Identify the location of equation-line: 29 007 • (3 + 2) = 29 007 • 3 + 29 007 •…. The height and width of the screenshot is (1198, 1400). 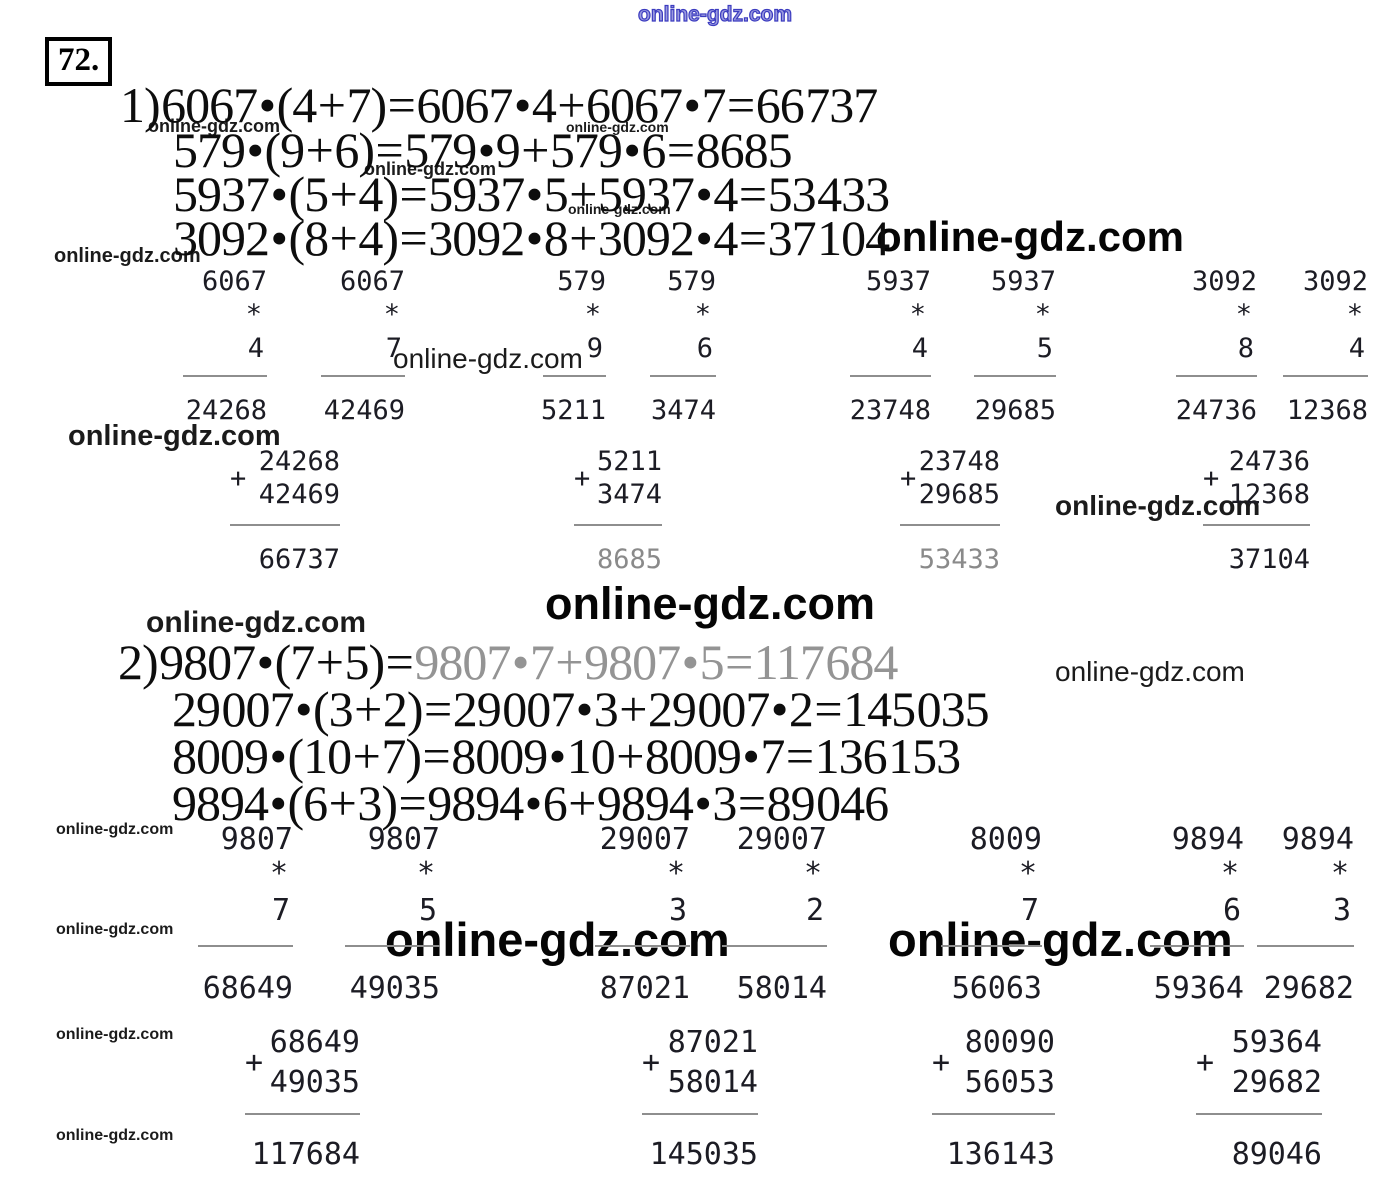
(581, 709).